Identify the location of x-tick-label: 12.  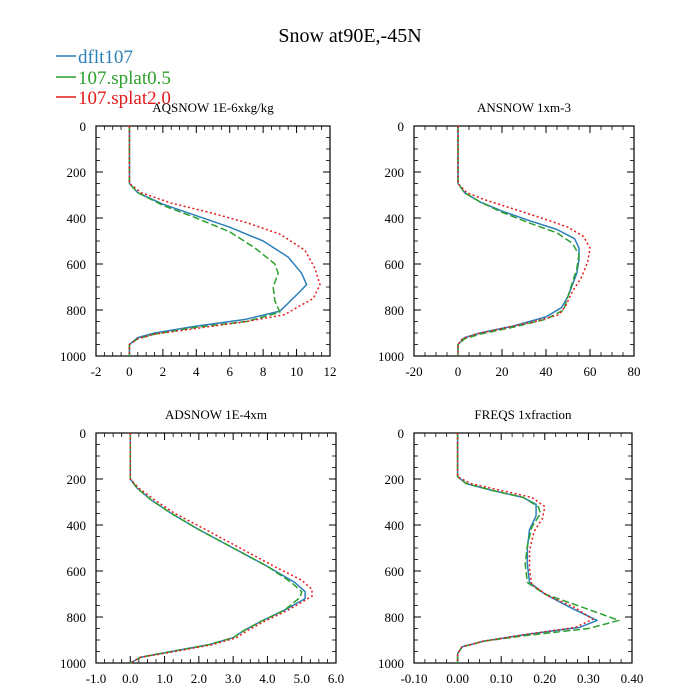
(330, 371).